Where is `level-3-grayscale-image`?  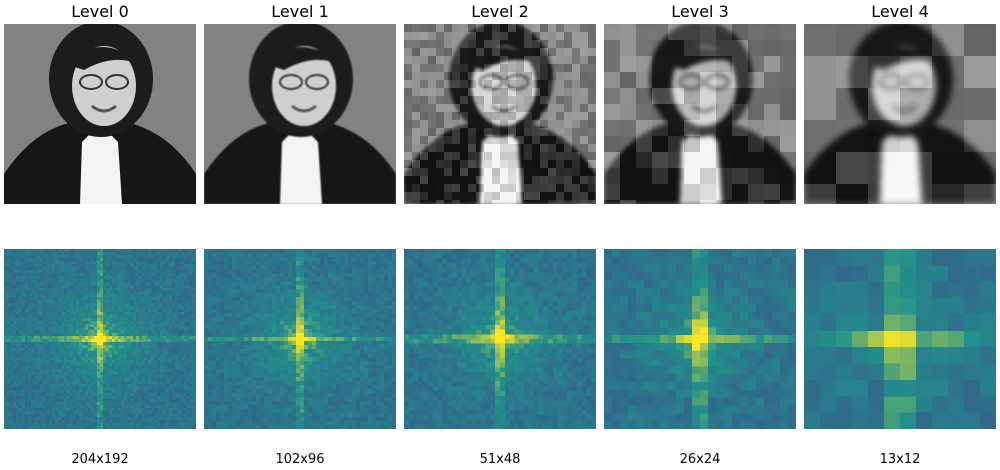
level-3-grayscale-image is located at coordinates (700, 114).